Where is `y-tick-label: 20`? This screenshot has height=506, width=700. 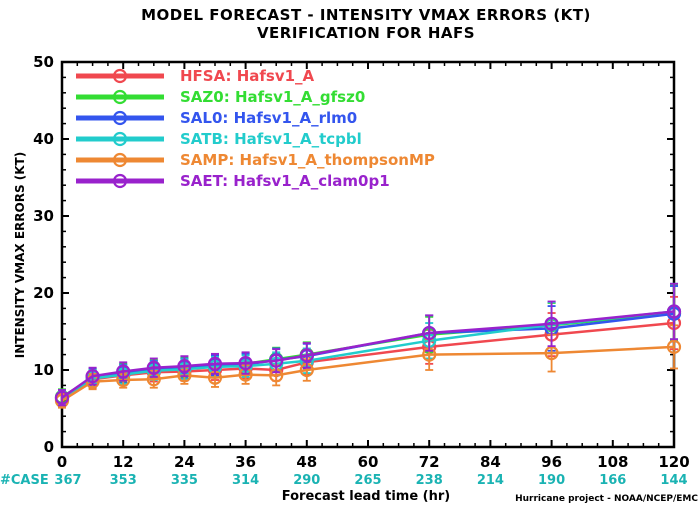 y-tick-label: 20 is located at coordinates (43, 293).